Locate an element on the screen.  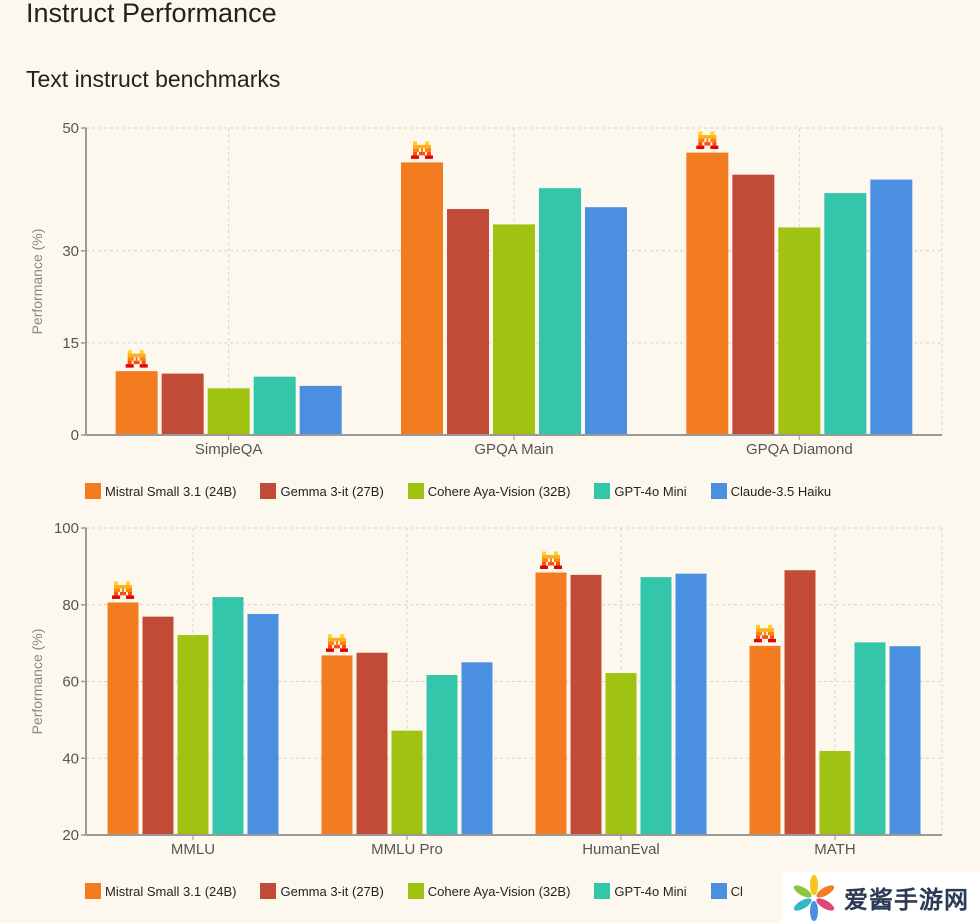
flower-logo-icon is located at coordinates (814, 897).